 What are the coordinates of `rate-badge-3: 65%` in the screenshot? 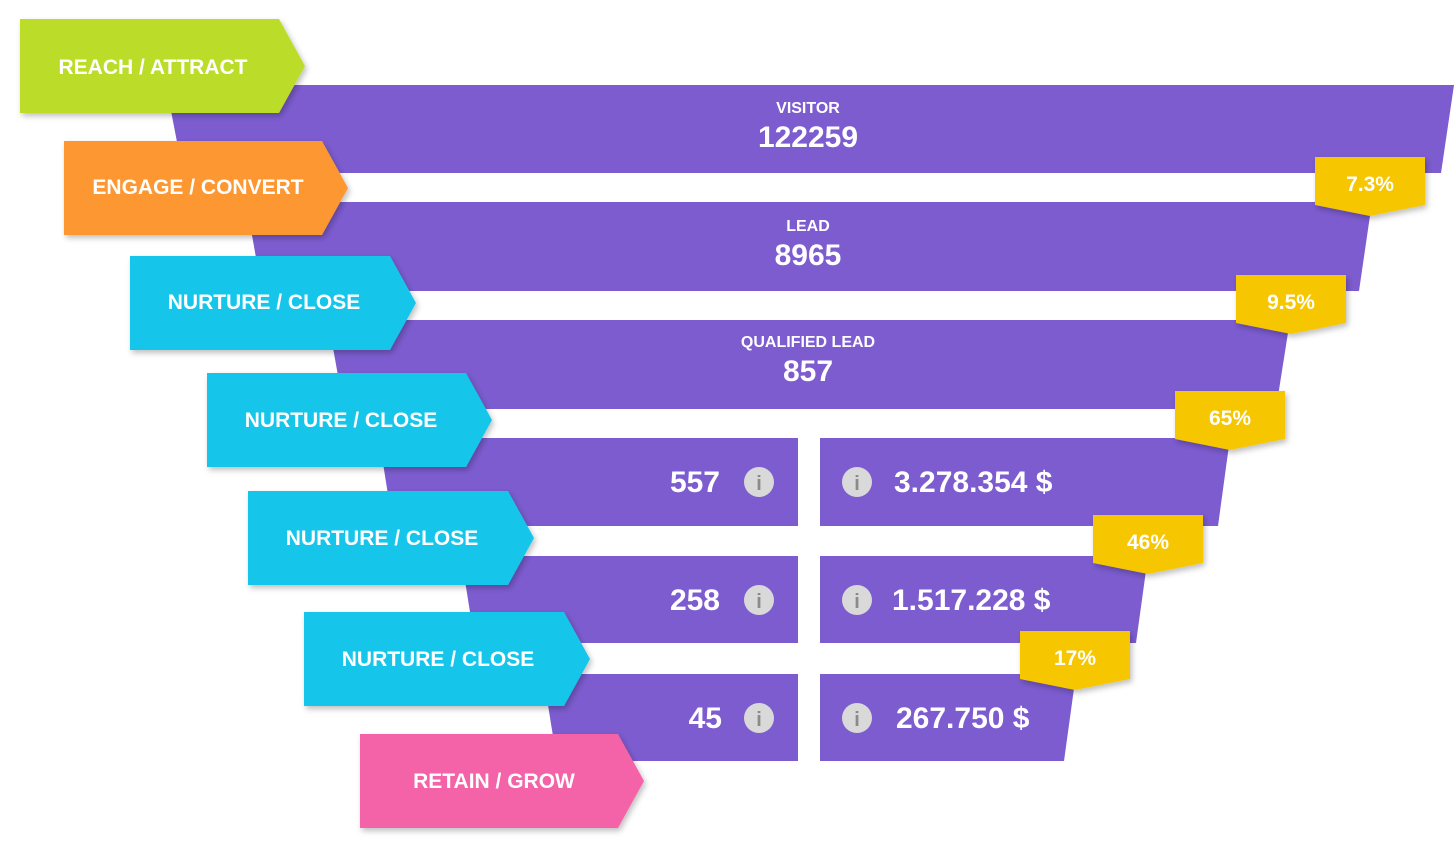 It's located at (1230, 420).